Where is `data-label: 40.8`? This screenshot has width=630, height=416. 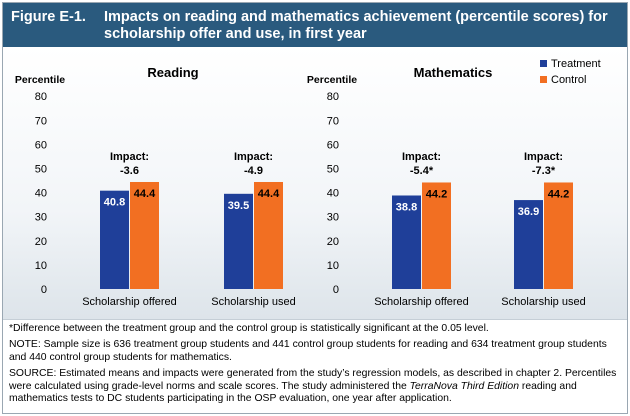
data-label: 40.8 is located at coordinates (114, 203).